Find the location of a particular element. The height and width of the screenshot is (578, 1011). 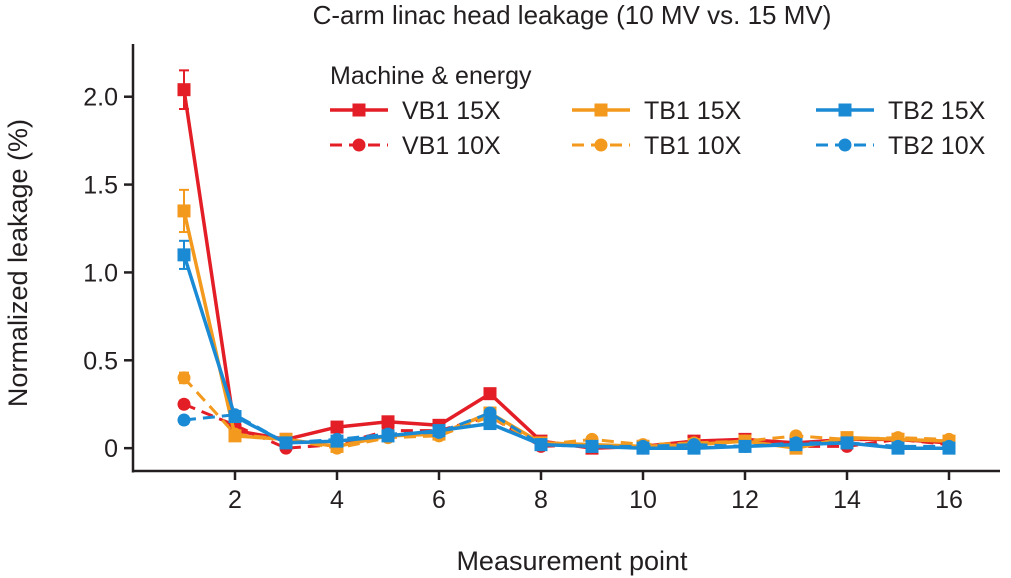

x-tick-label: 4 is located at coordinates (337, 500).